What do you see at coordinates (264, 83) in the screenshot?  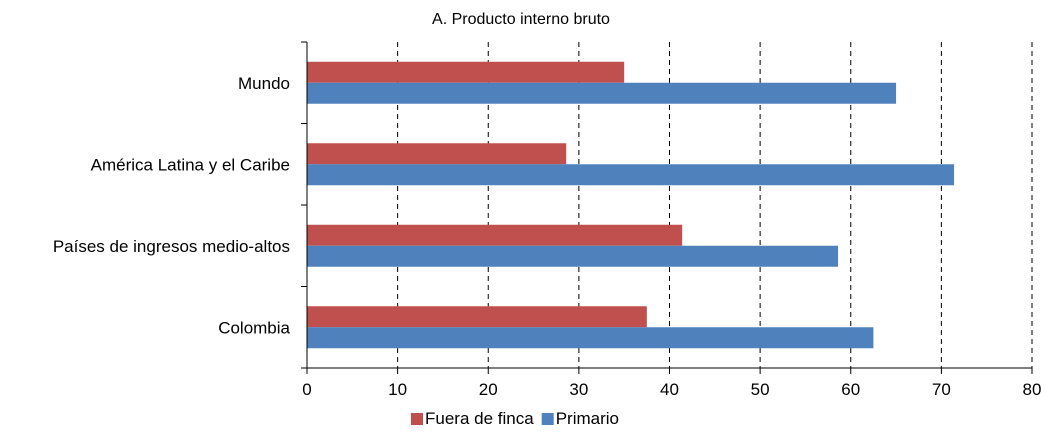 I see `category-label-0: Mundo` at bounding box center [264, 83].